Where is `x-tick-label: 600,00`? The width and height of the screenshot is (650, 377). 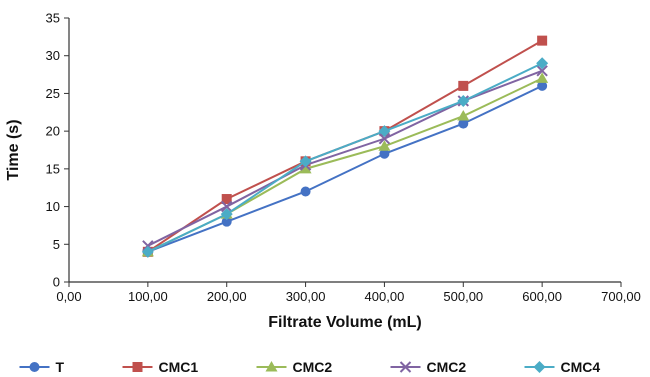 x-tick-label: 600,00 is located at coordinates (542, 296).